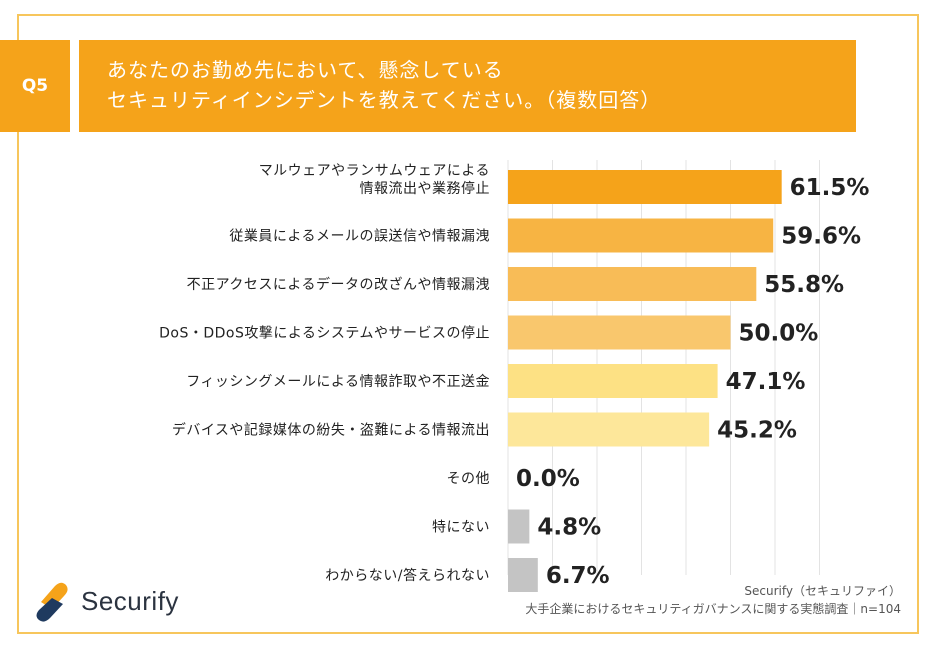  I want to click on question-tag: Q5, so click(35, 86).